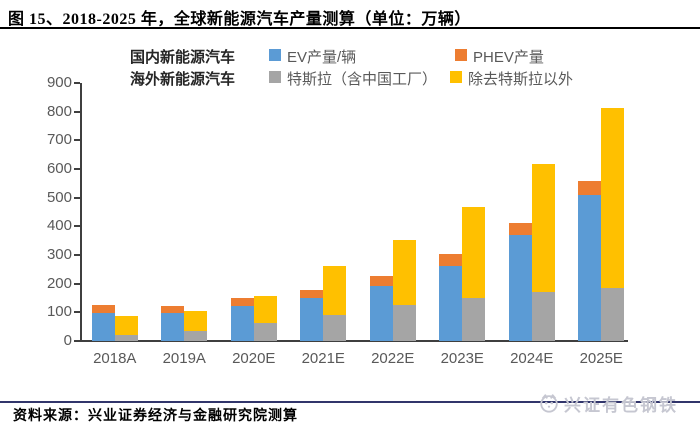  Describe the element at coordinates (590, 187) in the screenshot. I see `bar-segment-2025E-PHEV产量` at that location.